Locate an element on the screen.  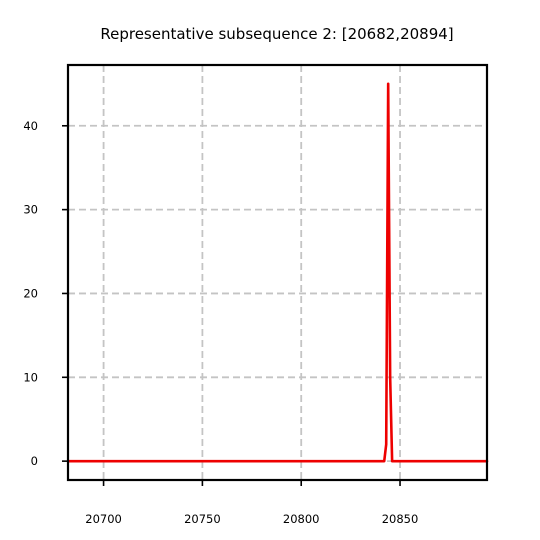
x-tick-label: 20850 is located at coordinates (400, 519).